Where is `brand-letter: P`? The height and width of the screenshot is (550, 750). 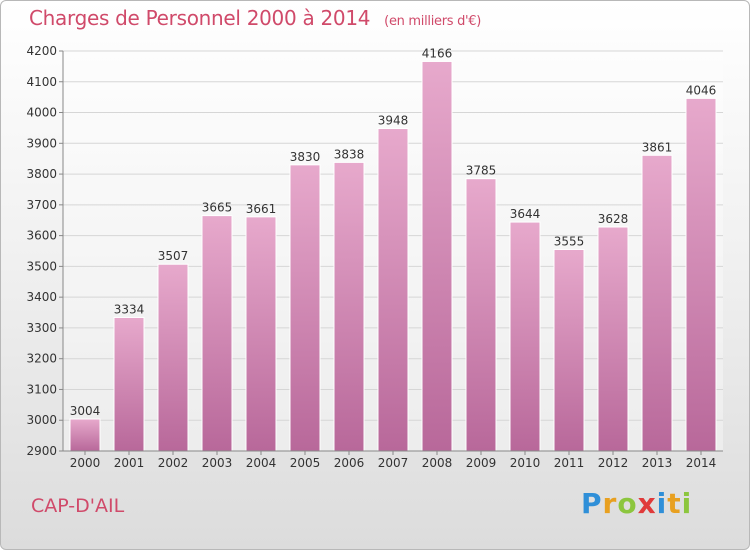 brand-letter: P is located at coordinates (592, 503).